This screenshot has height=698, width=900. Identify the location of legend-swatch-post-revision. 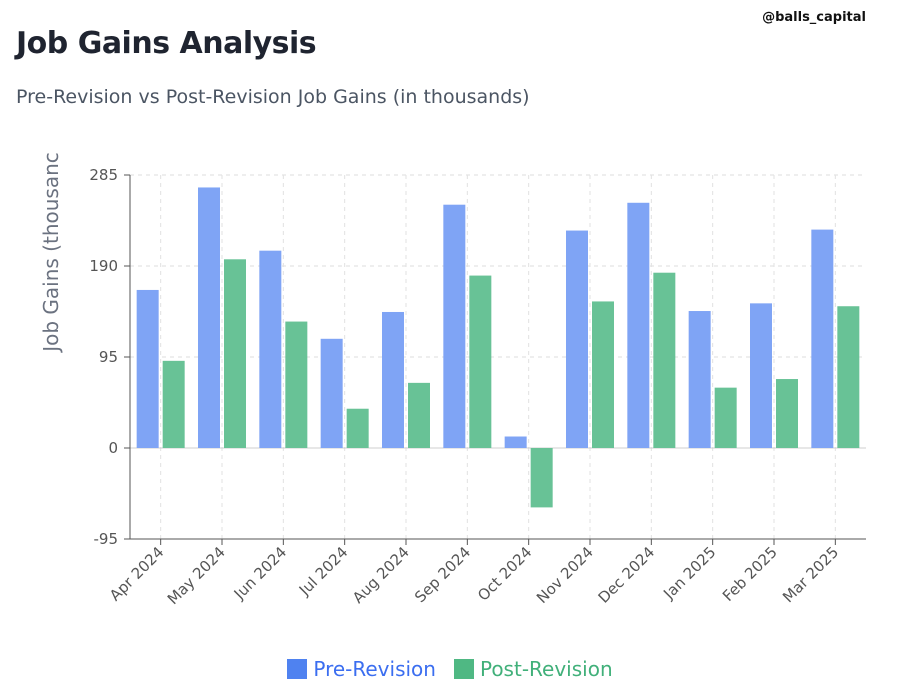
(463, 669).